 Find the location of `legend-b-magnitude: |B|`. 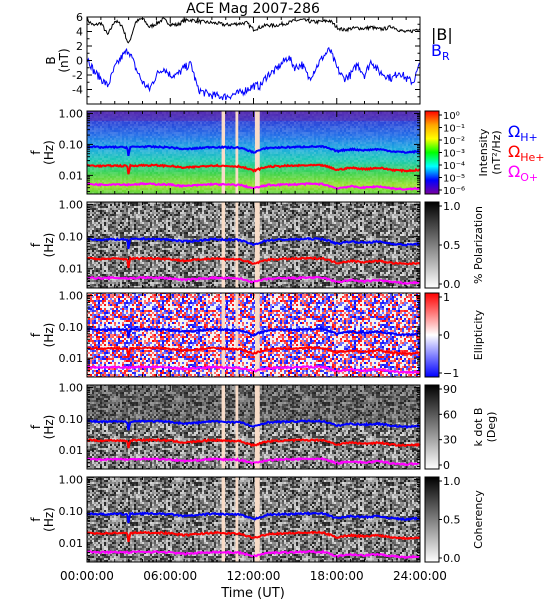

legend-b-magnitude: |B| is located at coordinates (442, 34).